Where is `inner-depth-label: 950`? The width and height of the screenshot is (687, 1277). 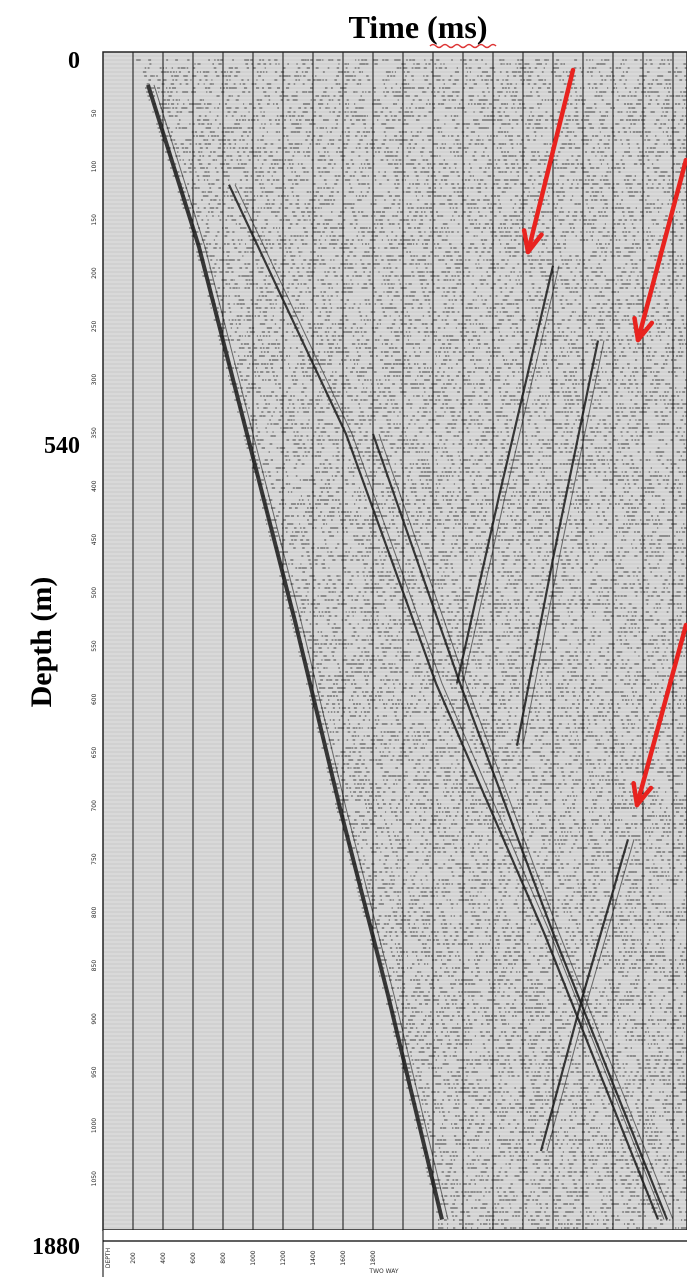 inner-depth-label: 950 is located at coordinates (94, 1072).